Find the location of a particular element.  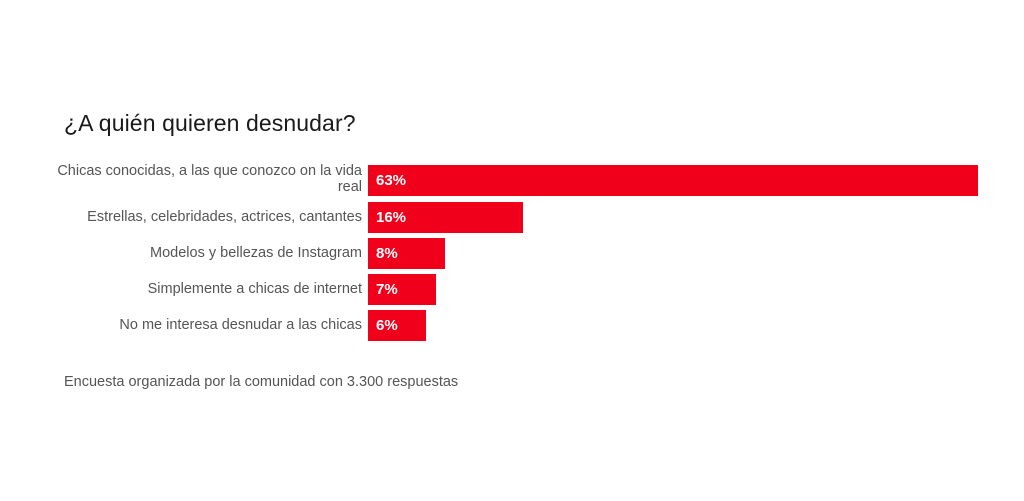

category-label: Modelos y bellezas de Instagram is located at coordinates (256, 252).